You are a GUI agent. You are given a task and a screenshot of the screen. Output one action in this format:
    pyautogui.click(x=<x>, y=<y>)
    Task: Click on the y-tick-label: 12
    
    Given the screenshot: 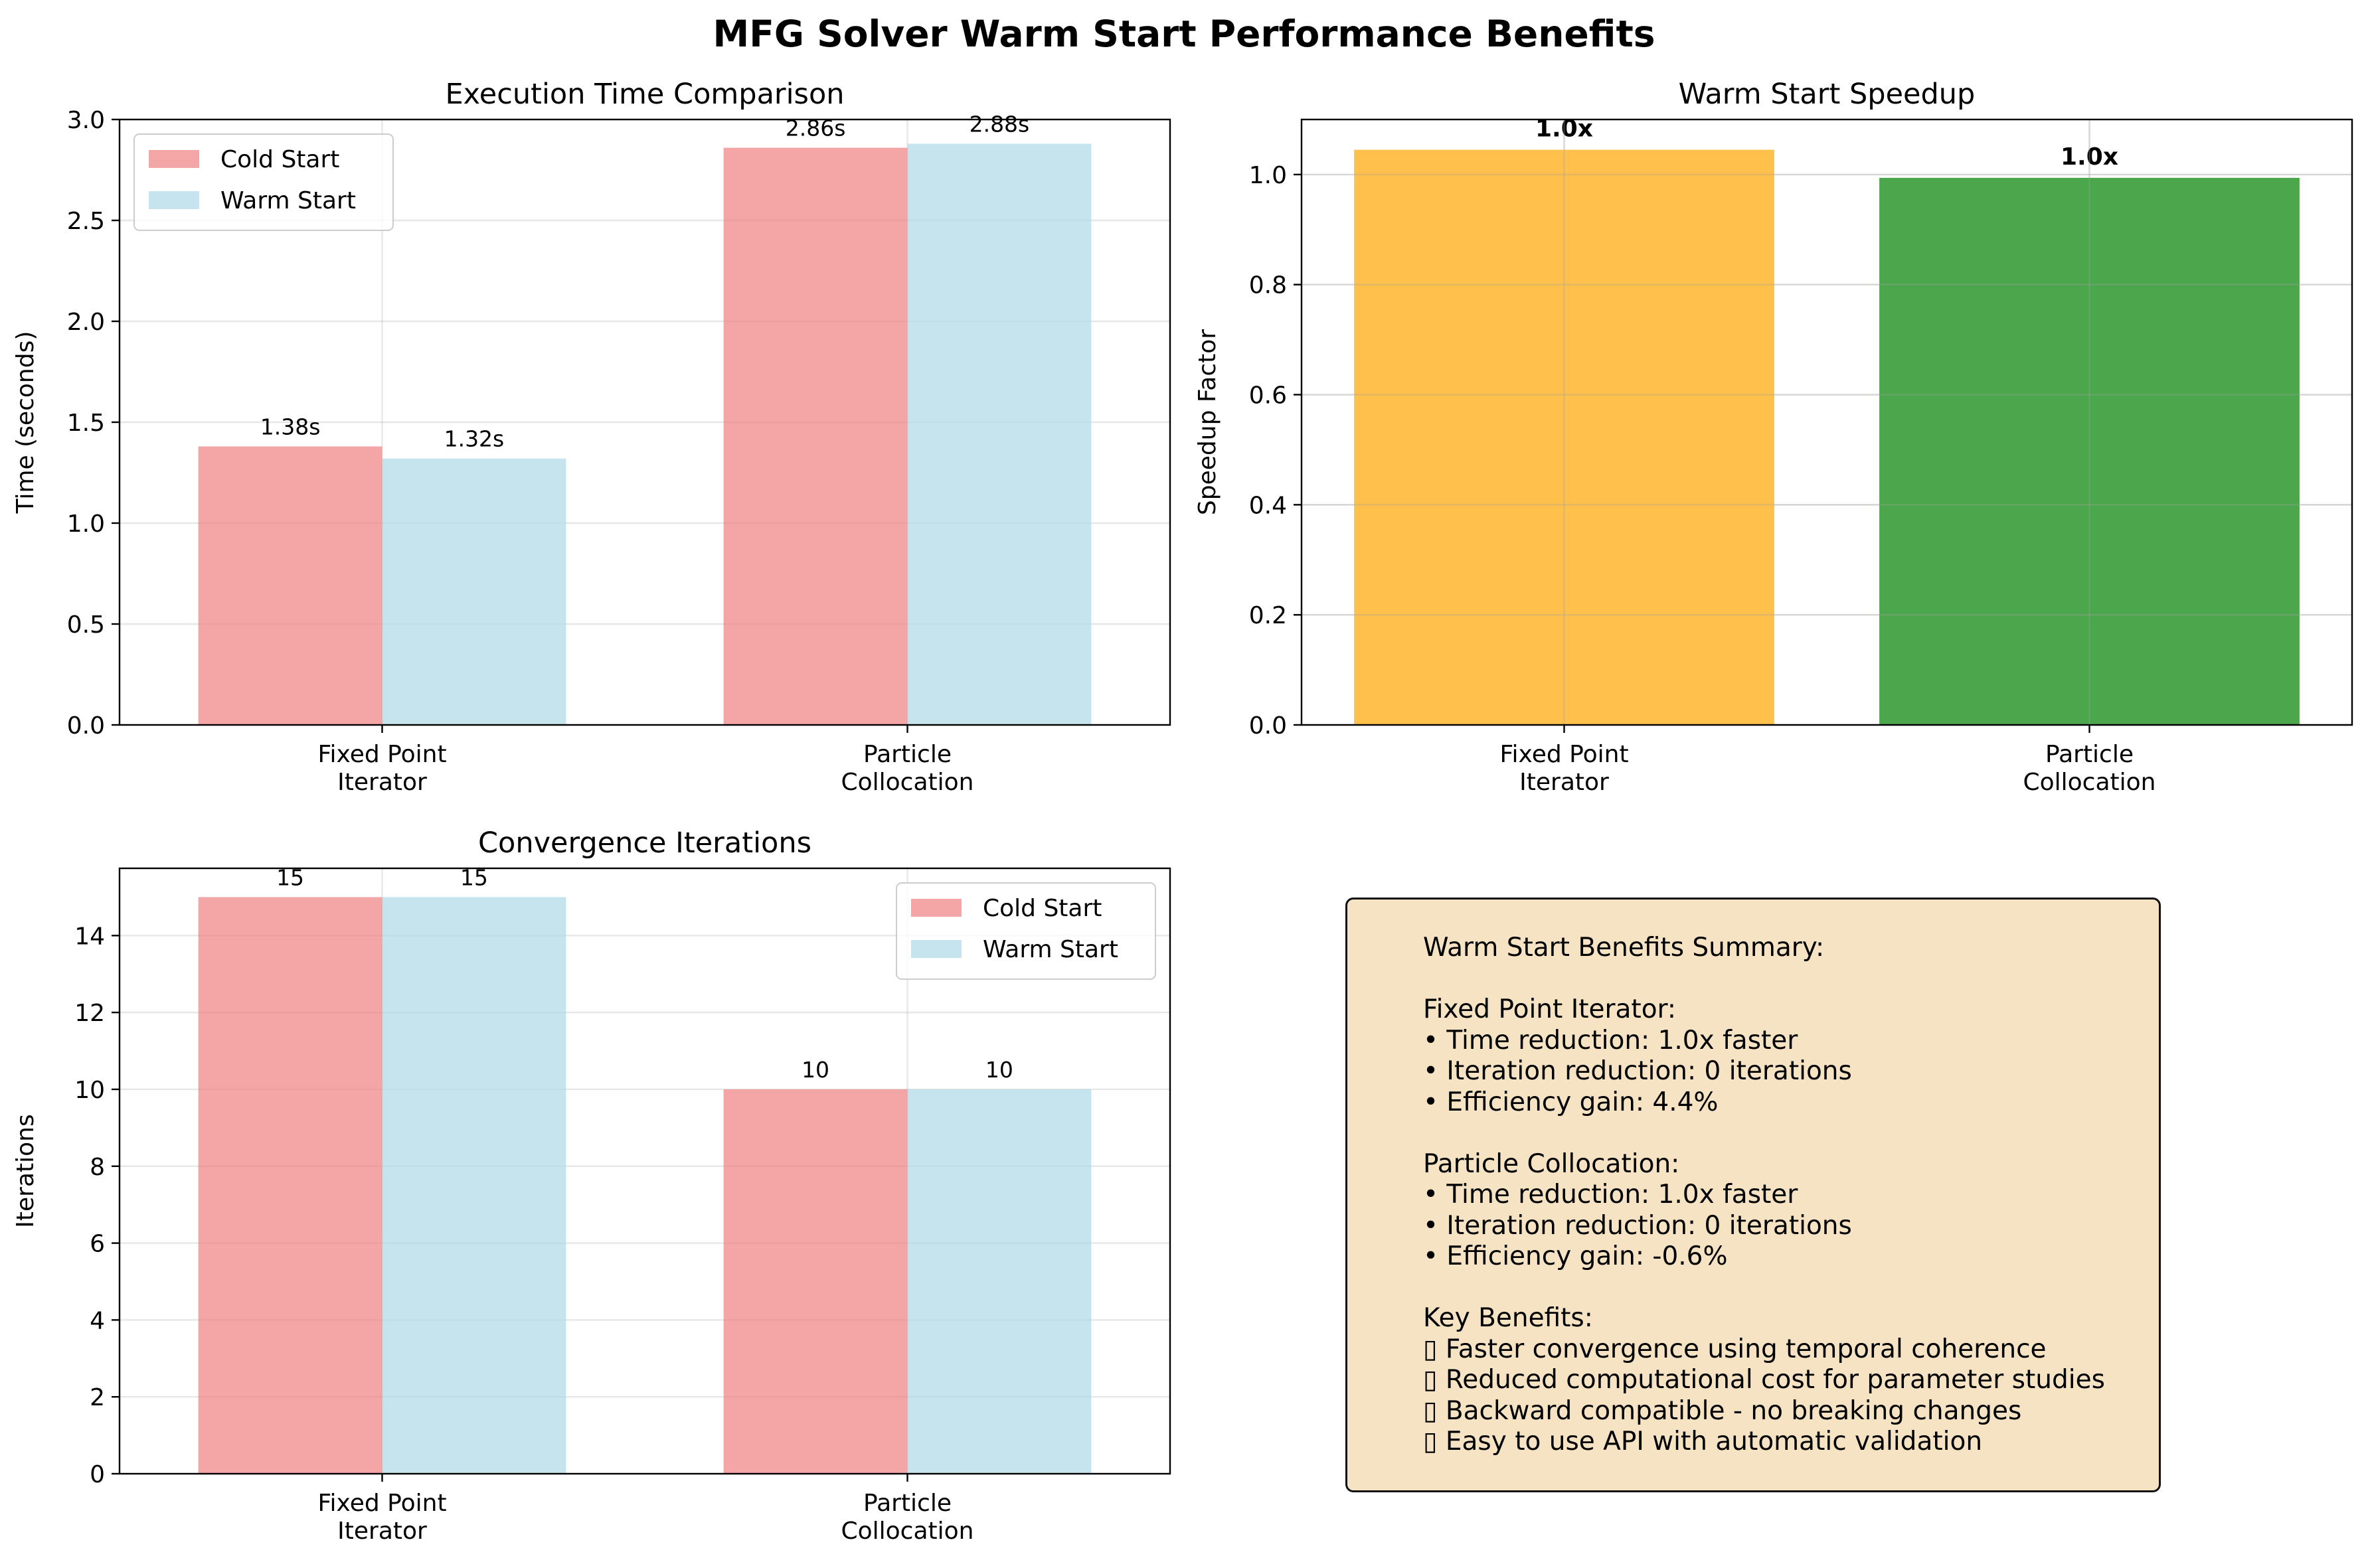 What is the action you would take?
    pyautogui.click(x=89, y=1014)
    